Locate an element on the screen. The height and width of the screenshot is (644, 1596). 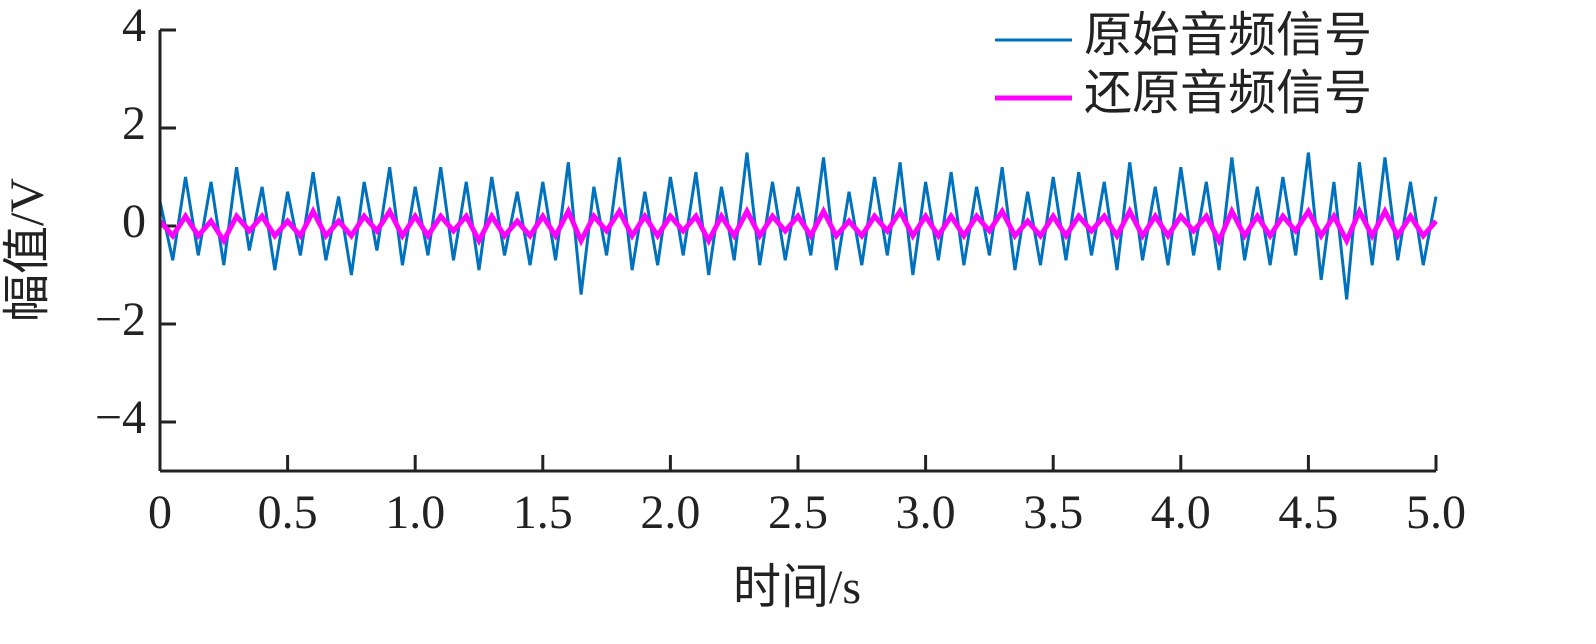
x-tick-label: 3.5 is located at coordinates (1053, 512).